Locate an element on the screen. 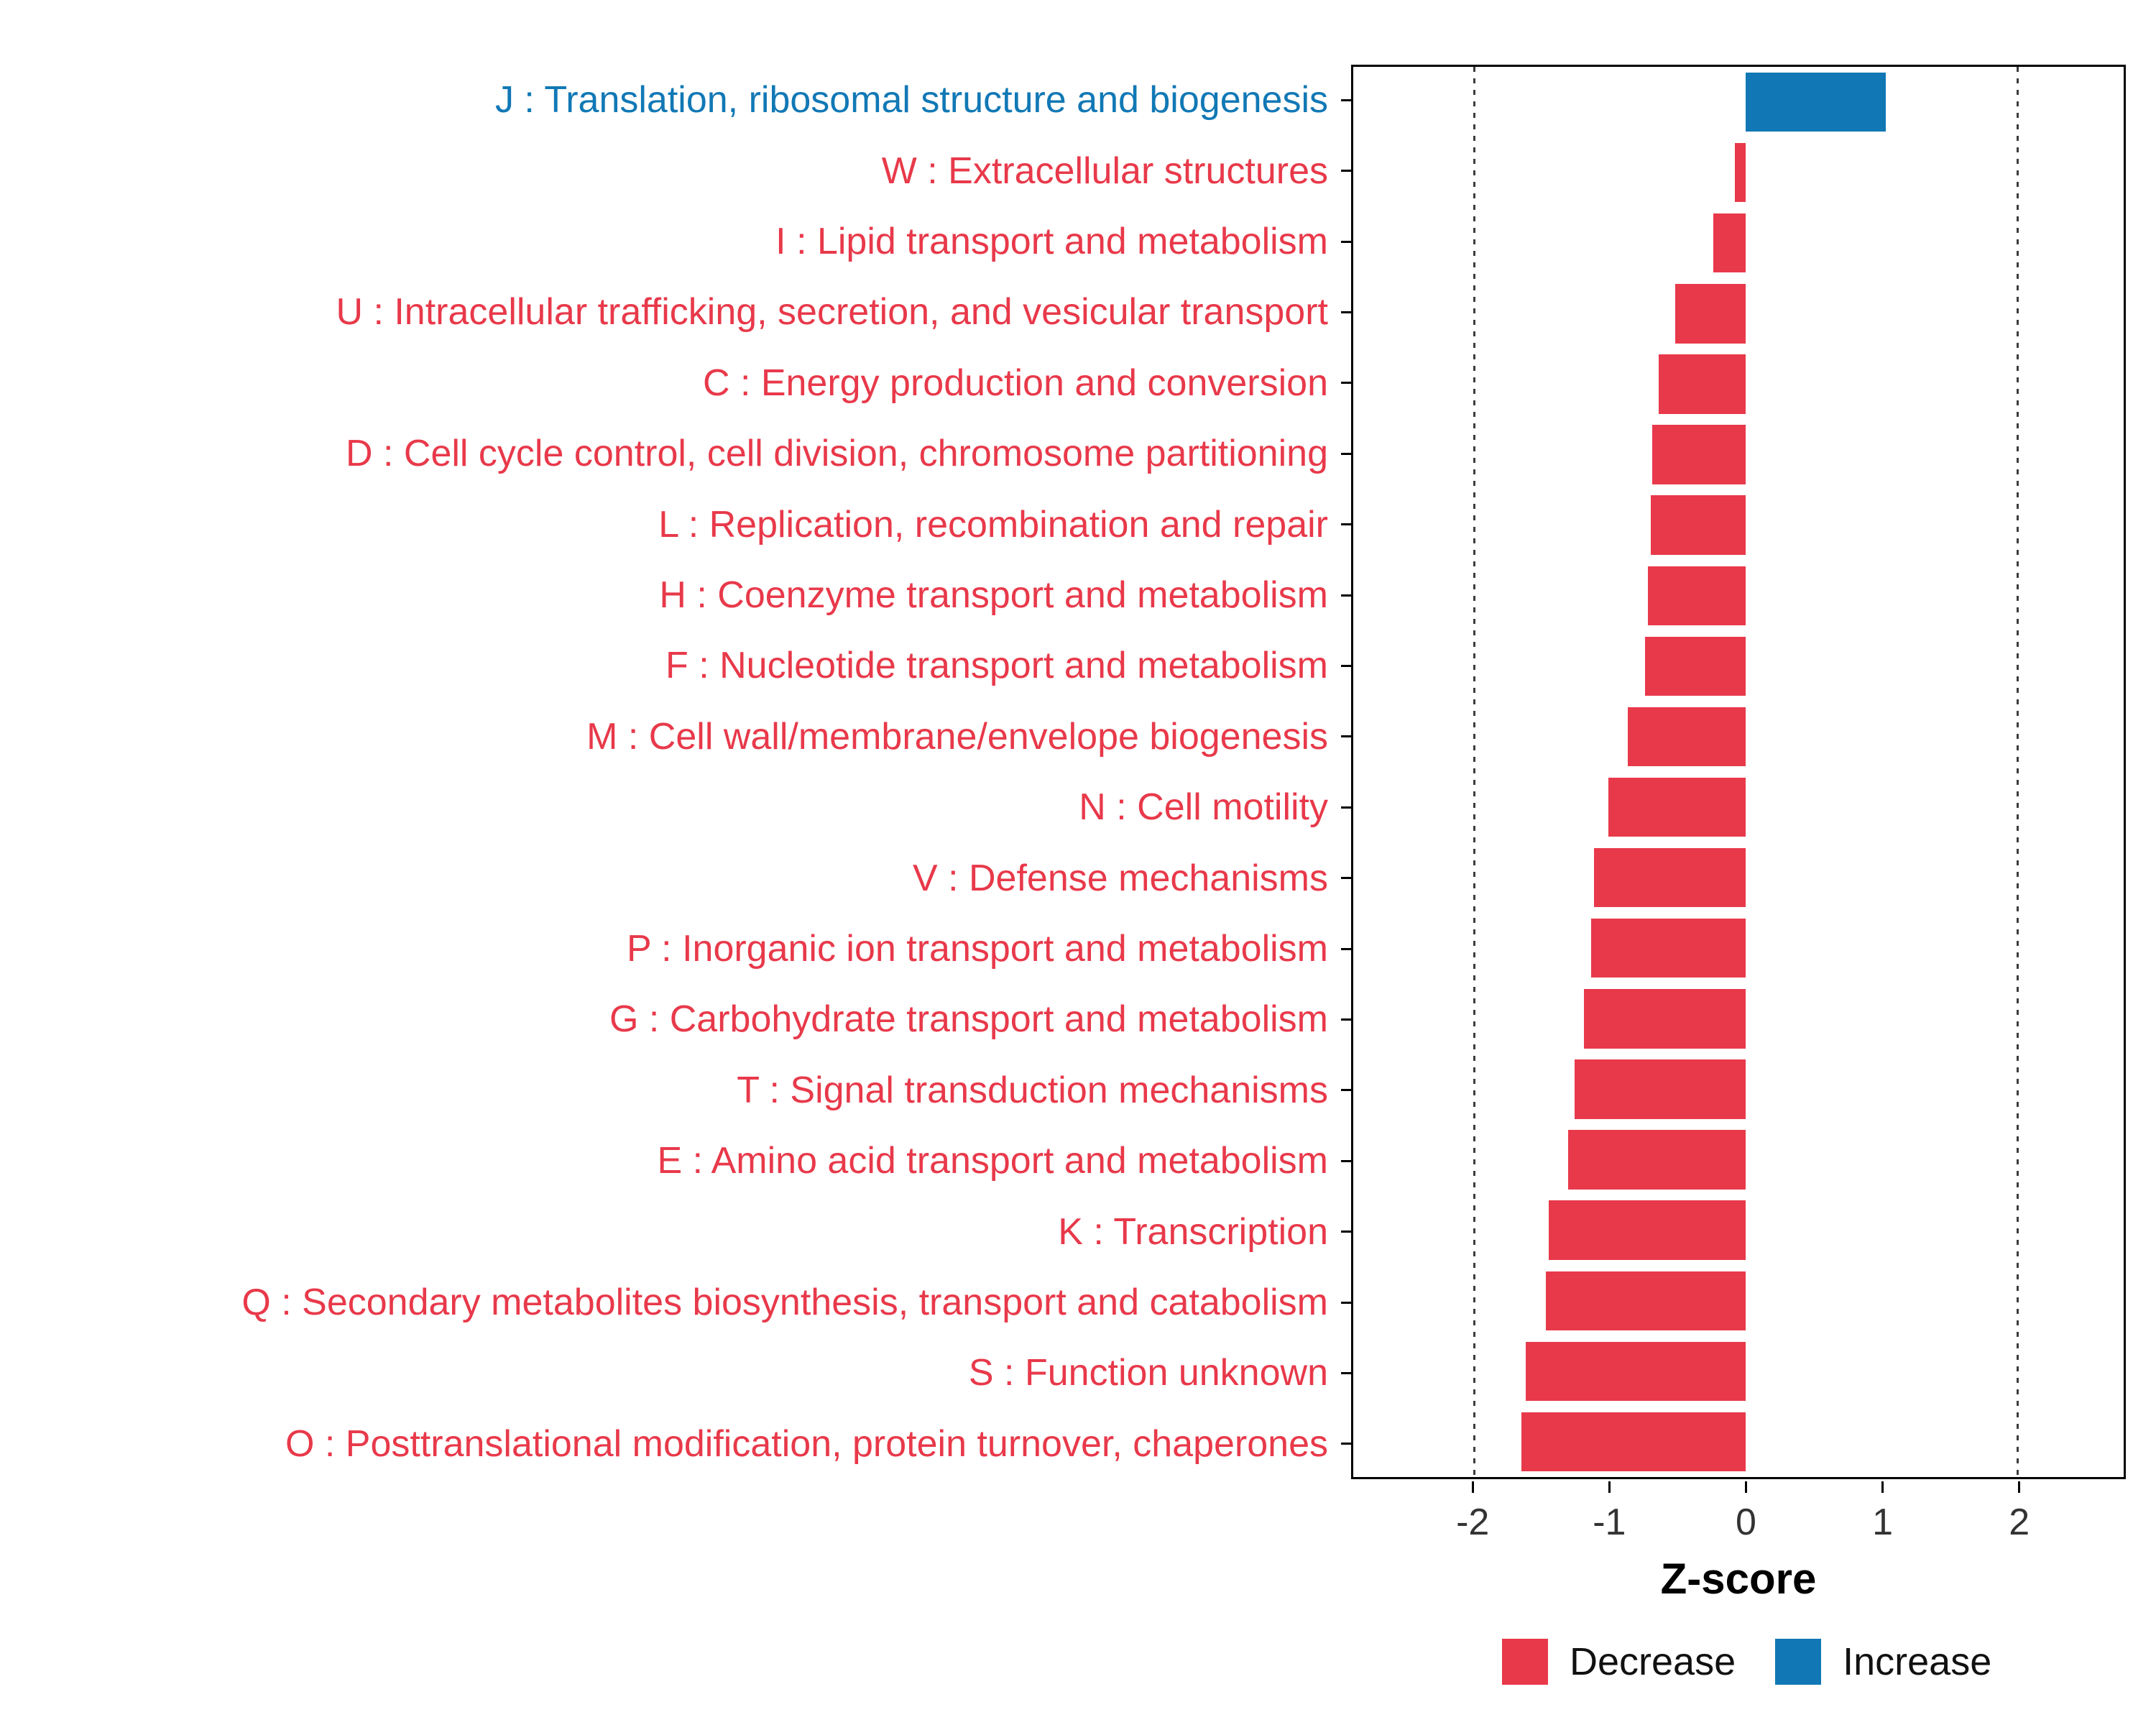 The height and width of the screenshot is (1725, 2156). bar-h is located at coordinates (1697, 595).